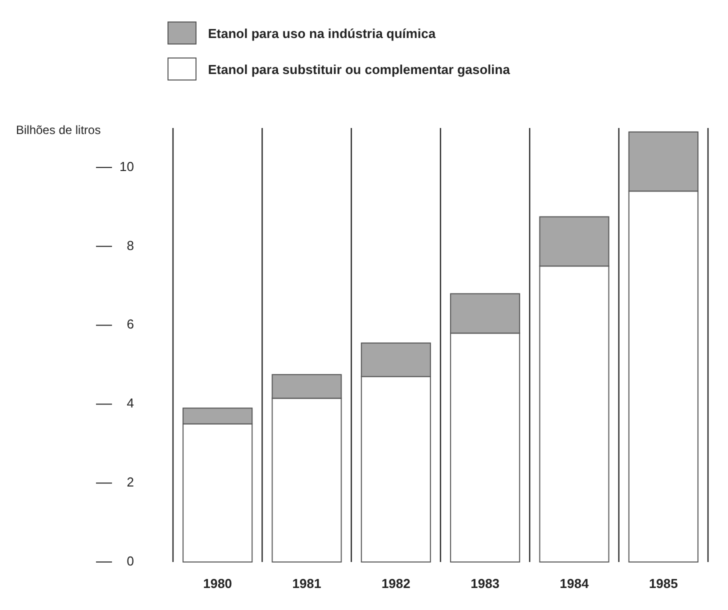  I want to click on legend-label: Etanol para substituir ou complementar gasolina, so click(359, 69).